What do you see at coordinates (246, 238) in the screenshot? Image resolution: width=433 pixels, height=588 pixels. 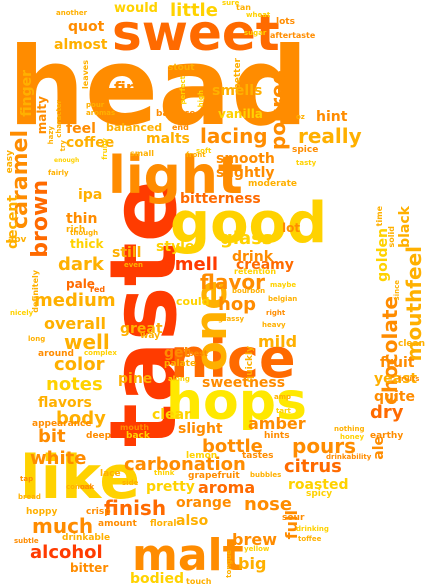 I see `word: glass` at bounding box center [246, 238].